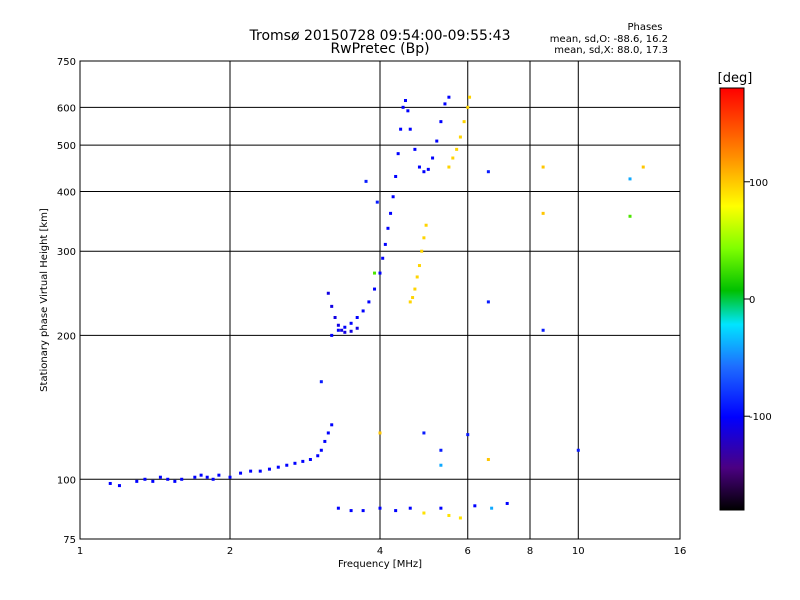 This screenshot has width=800, height=600. Describe the element at coordinates (379, 49) in the screenshot. I see `chart-subtitle: RwPretec (Bp)` at that location.